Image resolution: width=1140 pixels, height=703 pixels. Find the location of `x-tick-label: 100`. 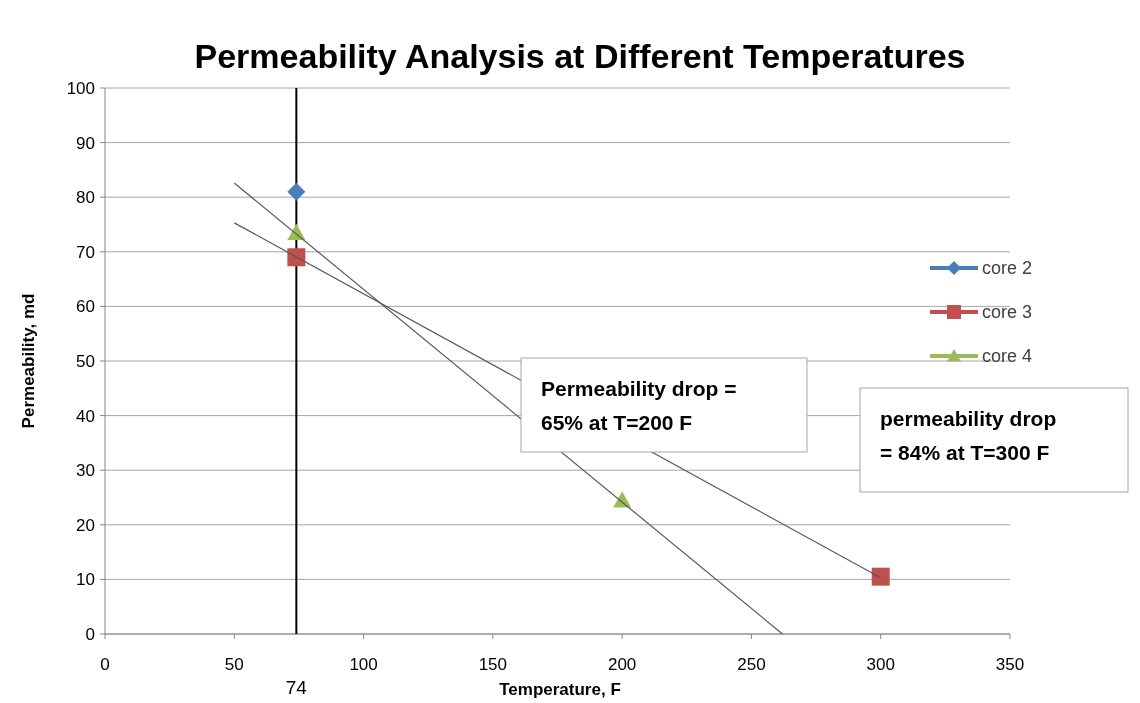

x-tick-label: 100 is located at coordinates (363, 664).